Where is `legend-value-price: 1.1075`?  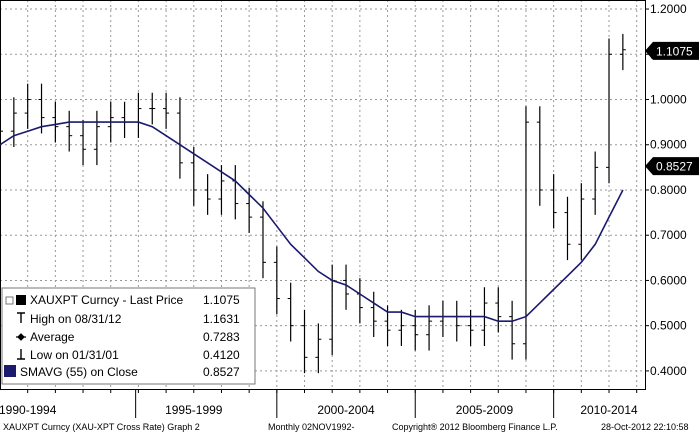 legend-value-price: 1.1075 is located at coordinates (221, 300).